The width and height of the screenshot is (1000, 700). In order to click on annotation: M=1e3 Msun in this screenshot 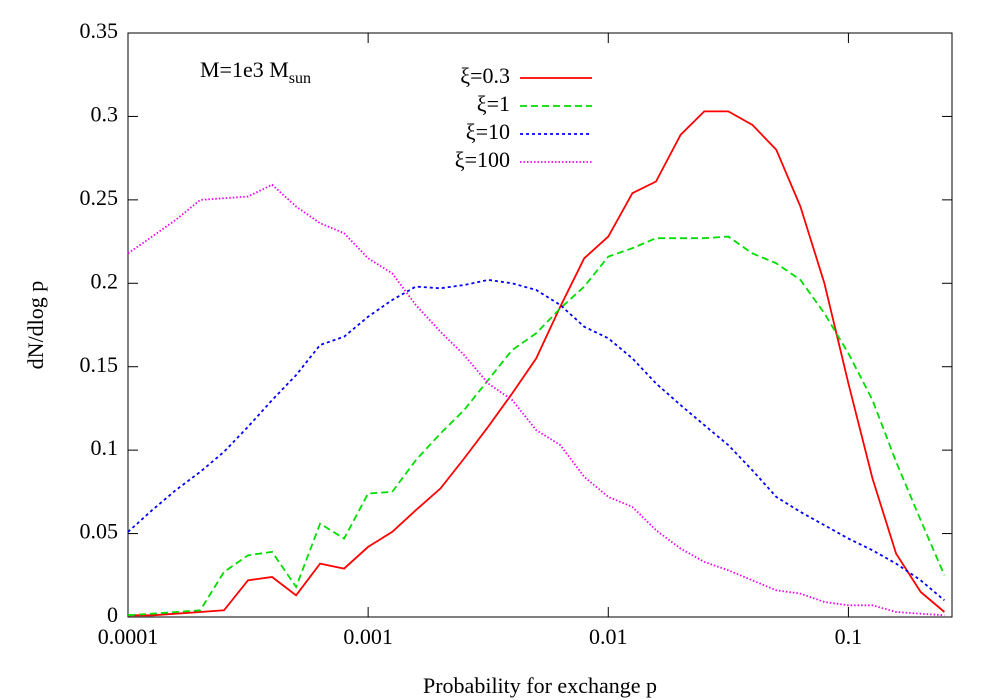, I will do `click(255, 72)`.